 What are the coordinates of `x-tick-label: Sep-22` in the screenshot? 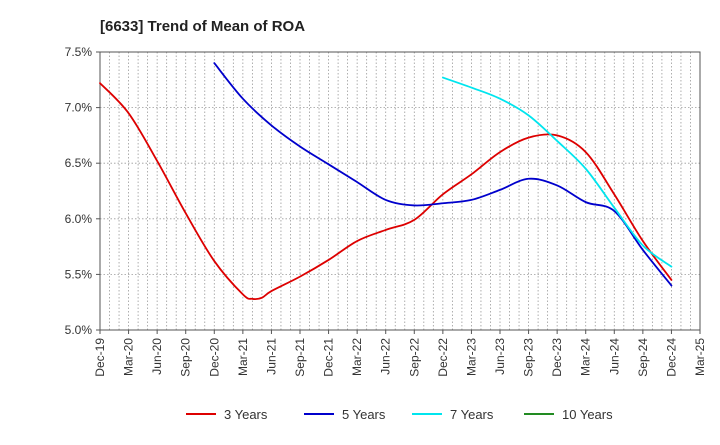 It's located at (414, 357).